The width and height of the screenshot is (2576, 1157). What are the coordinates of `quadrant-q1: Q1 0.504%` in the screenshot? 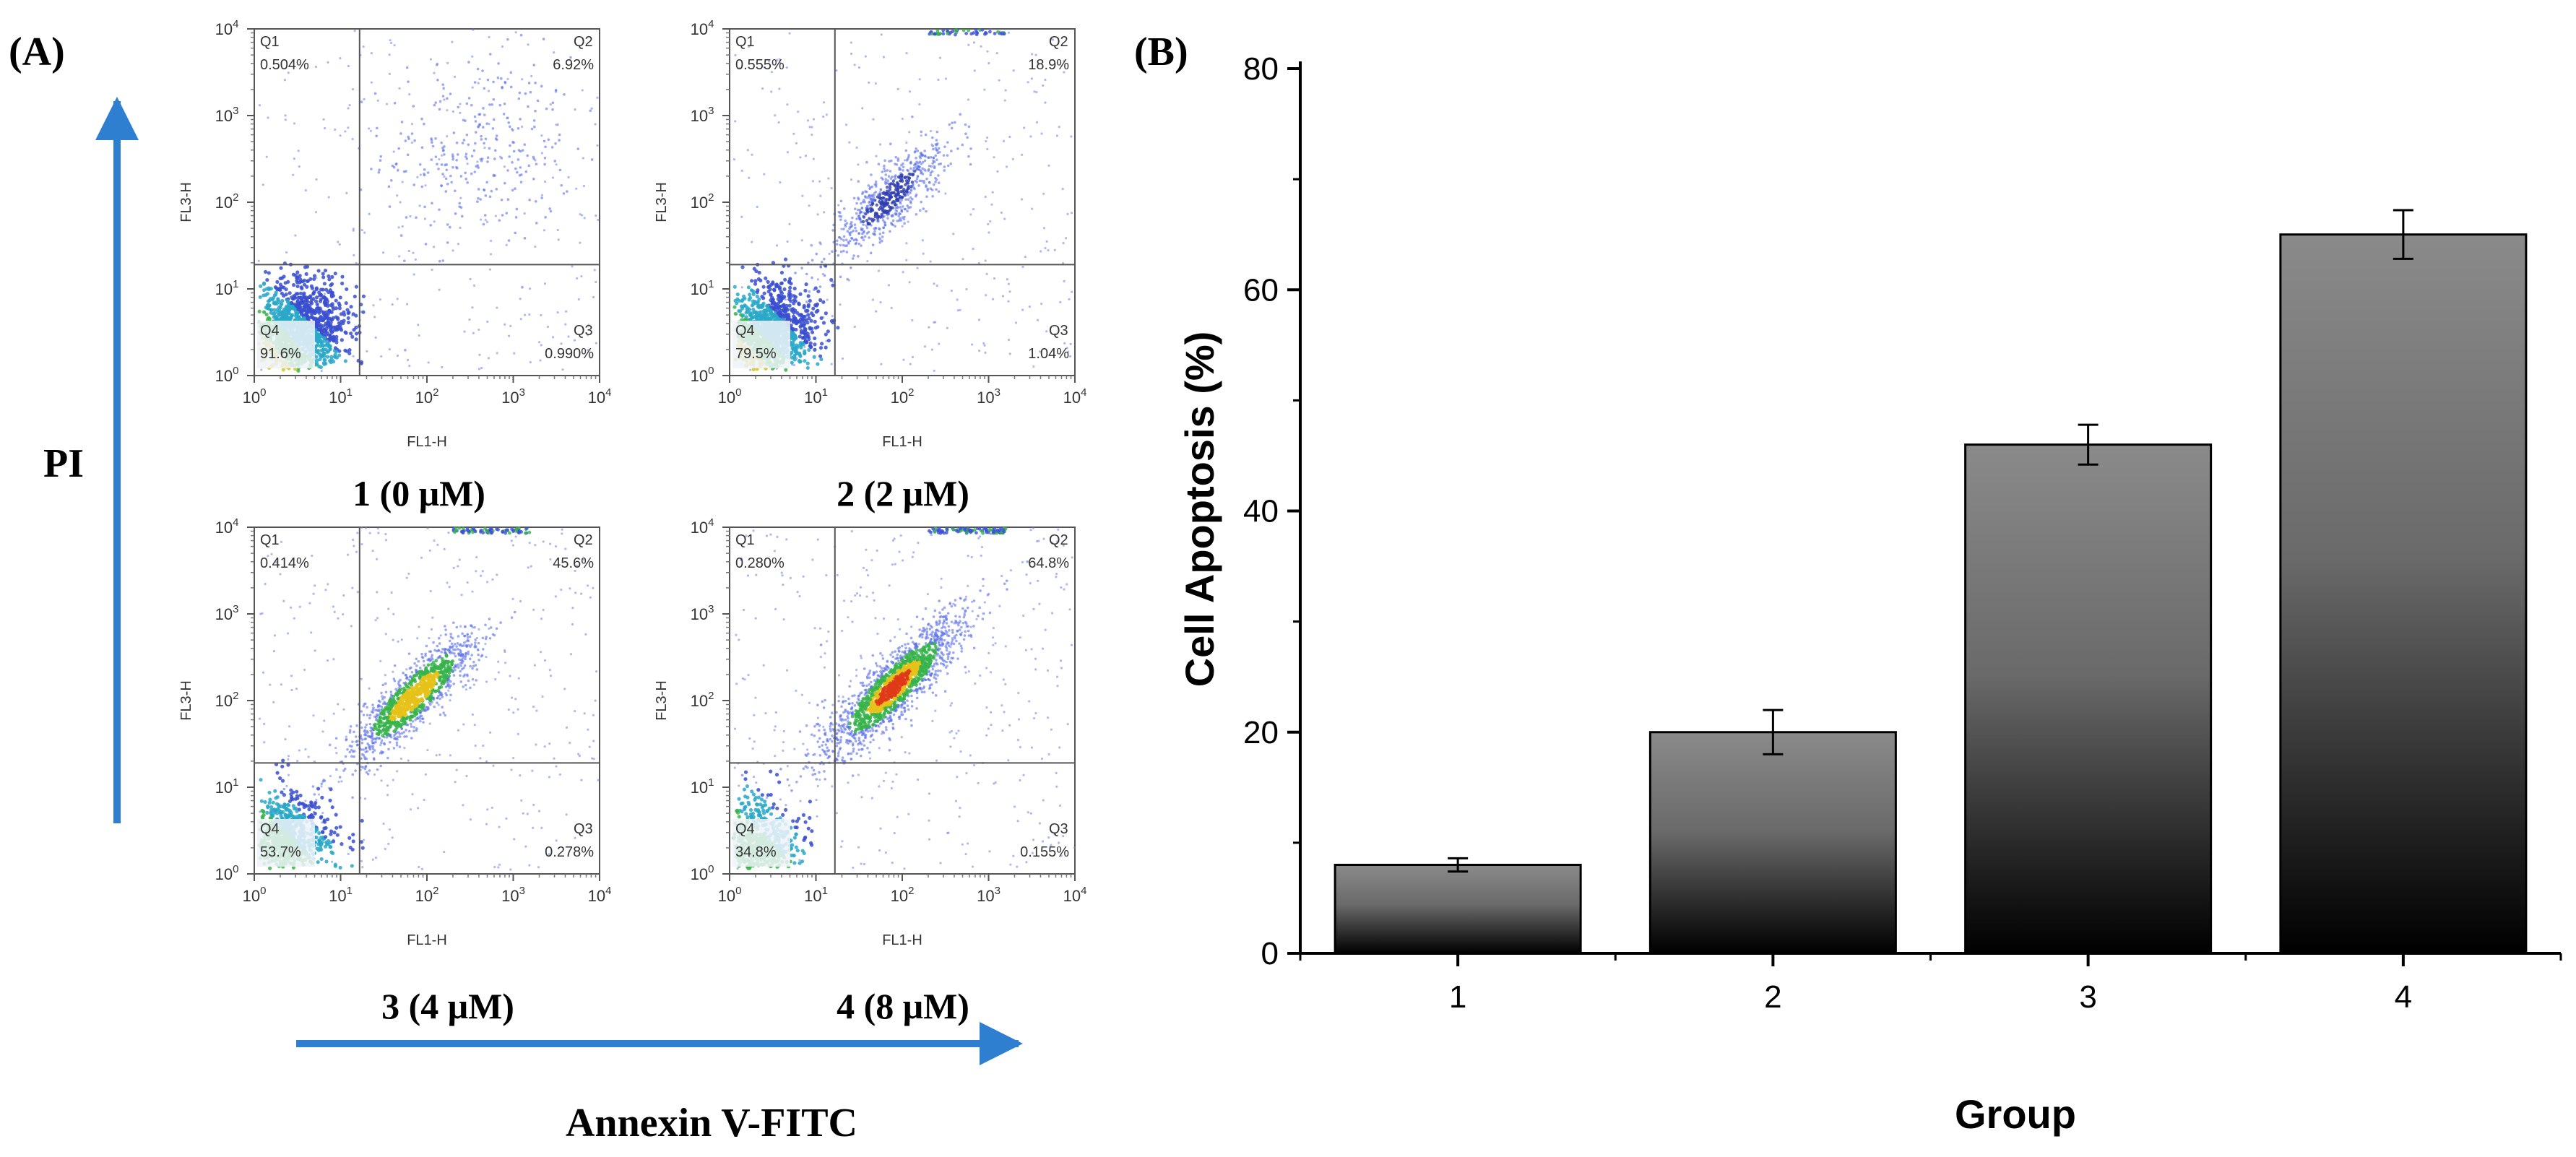 It's located at (284, 53).